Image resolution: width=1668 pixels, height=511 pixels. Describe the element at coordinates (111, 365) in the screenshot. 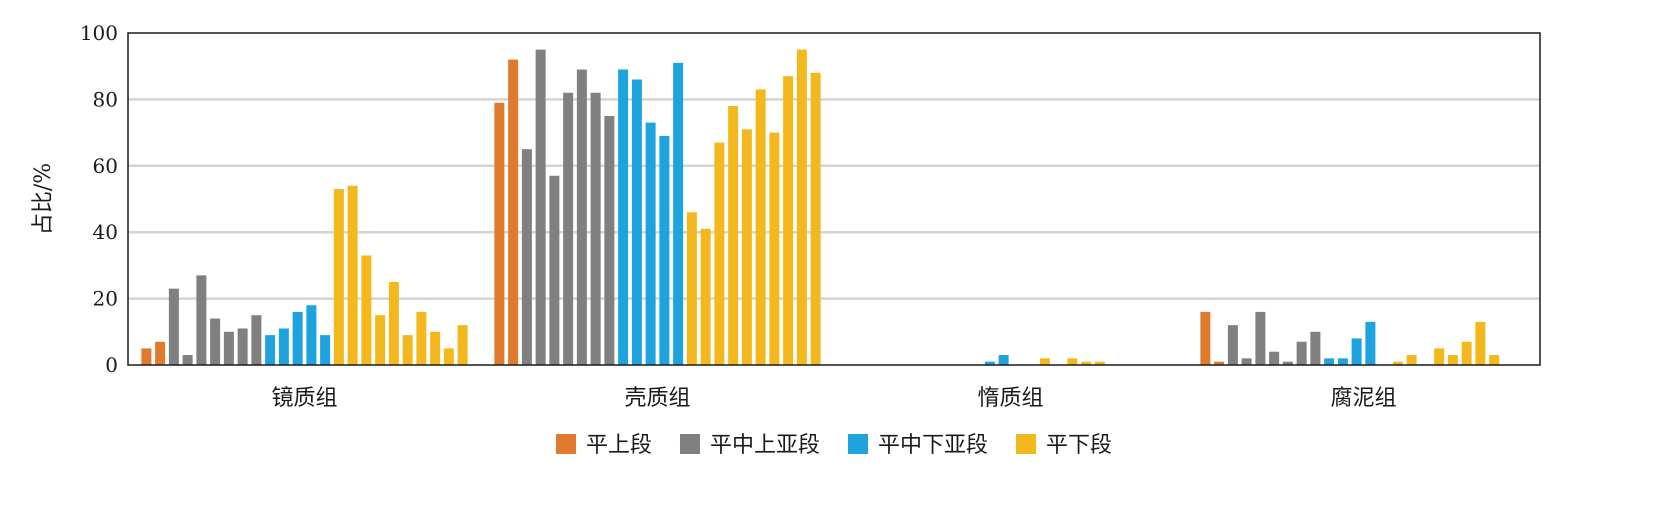

I see `y-tick-label: 0` at that location.